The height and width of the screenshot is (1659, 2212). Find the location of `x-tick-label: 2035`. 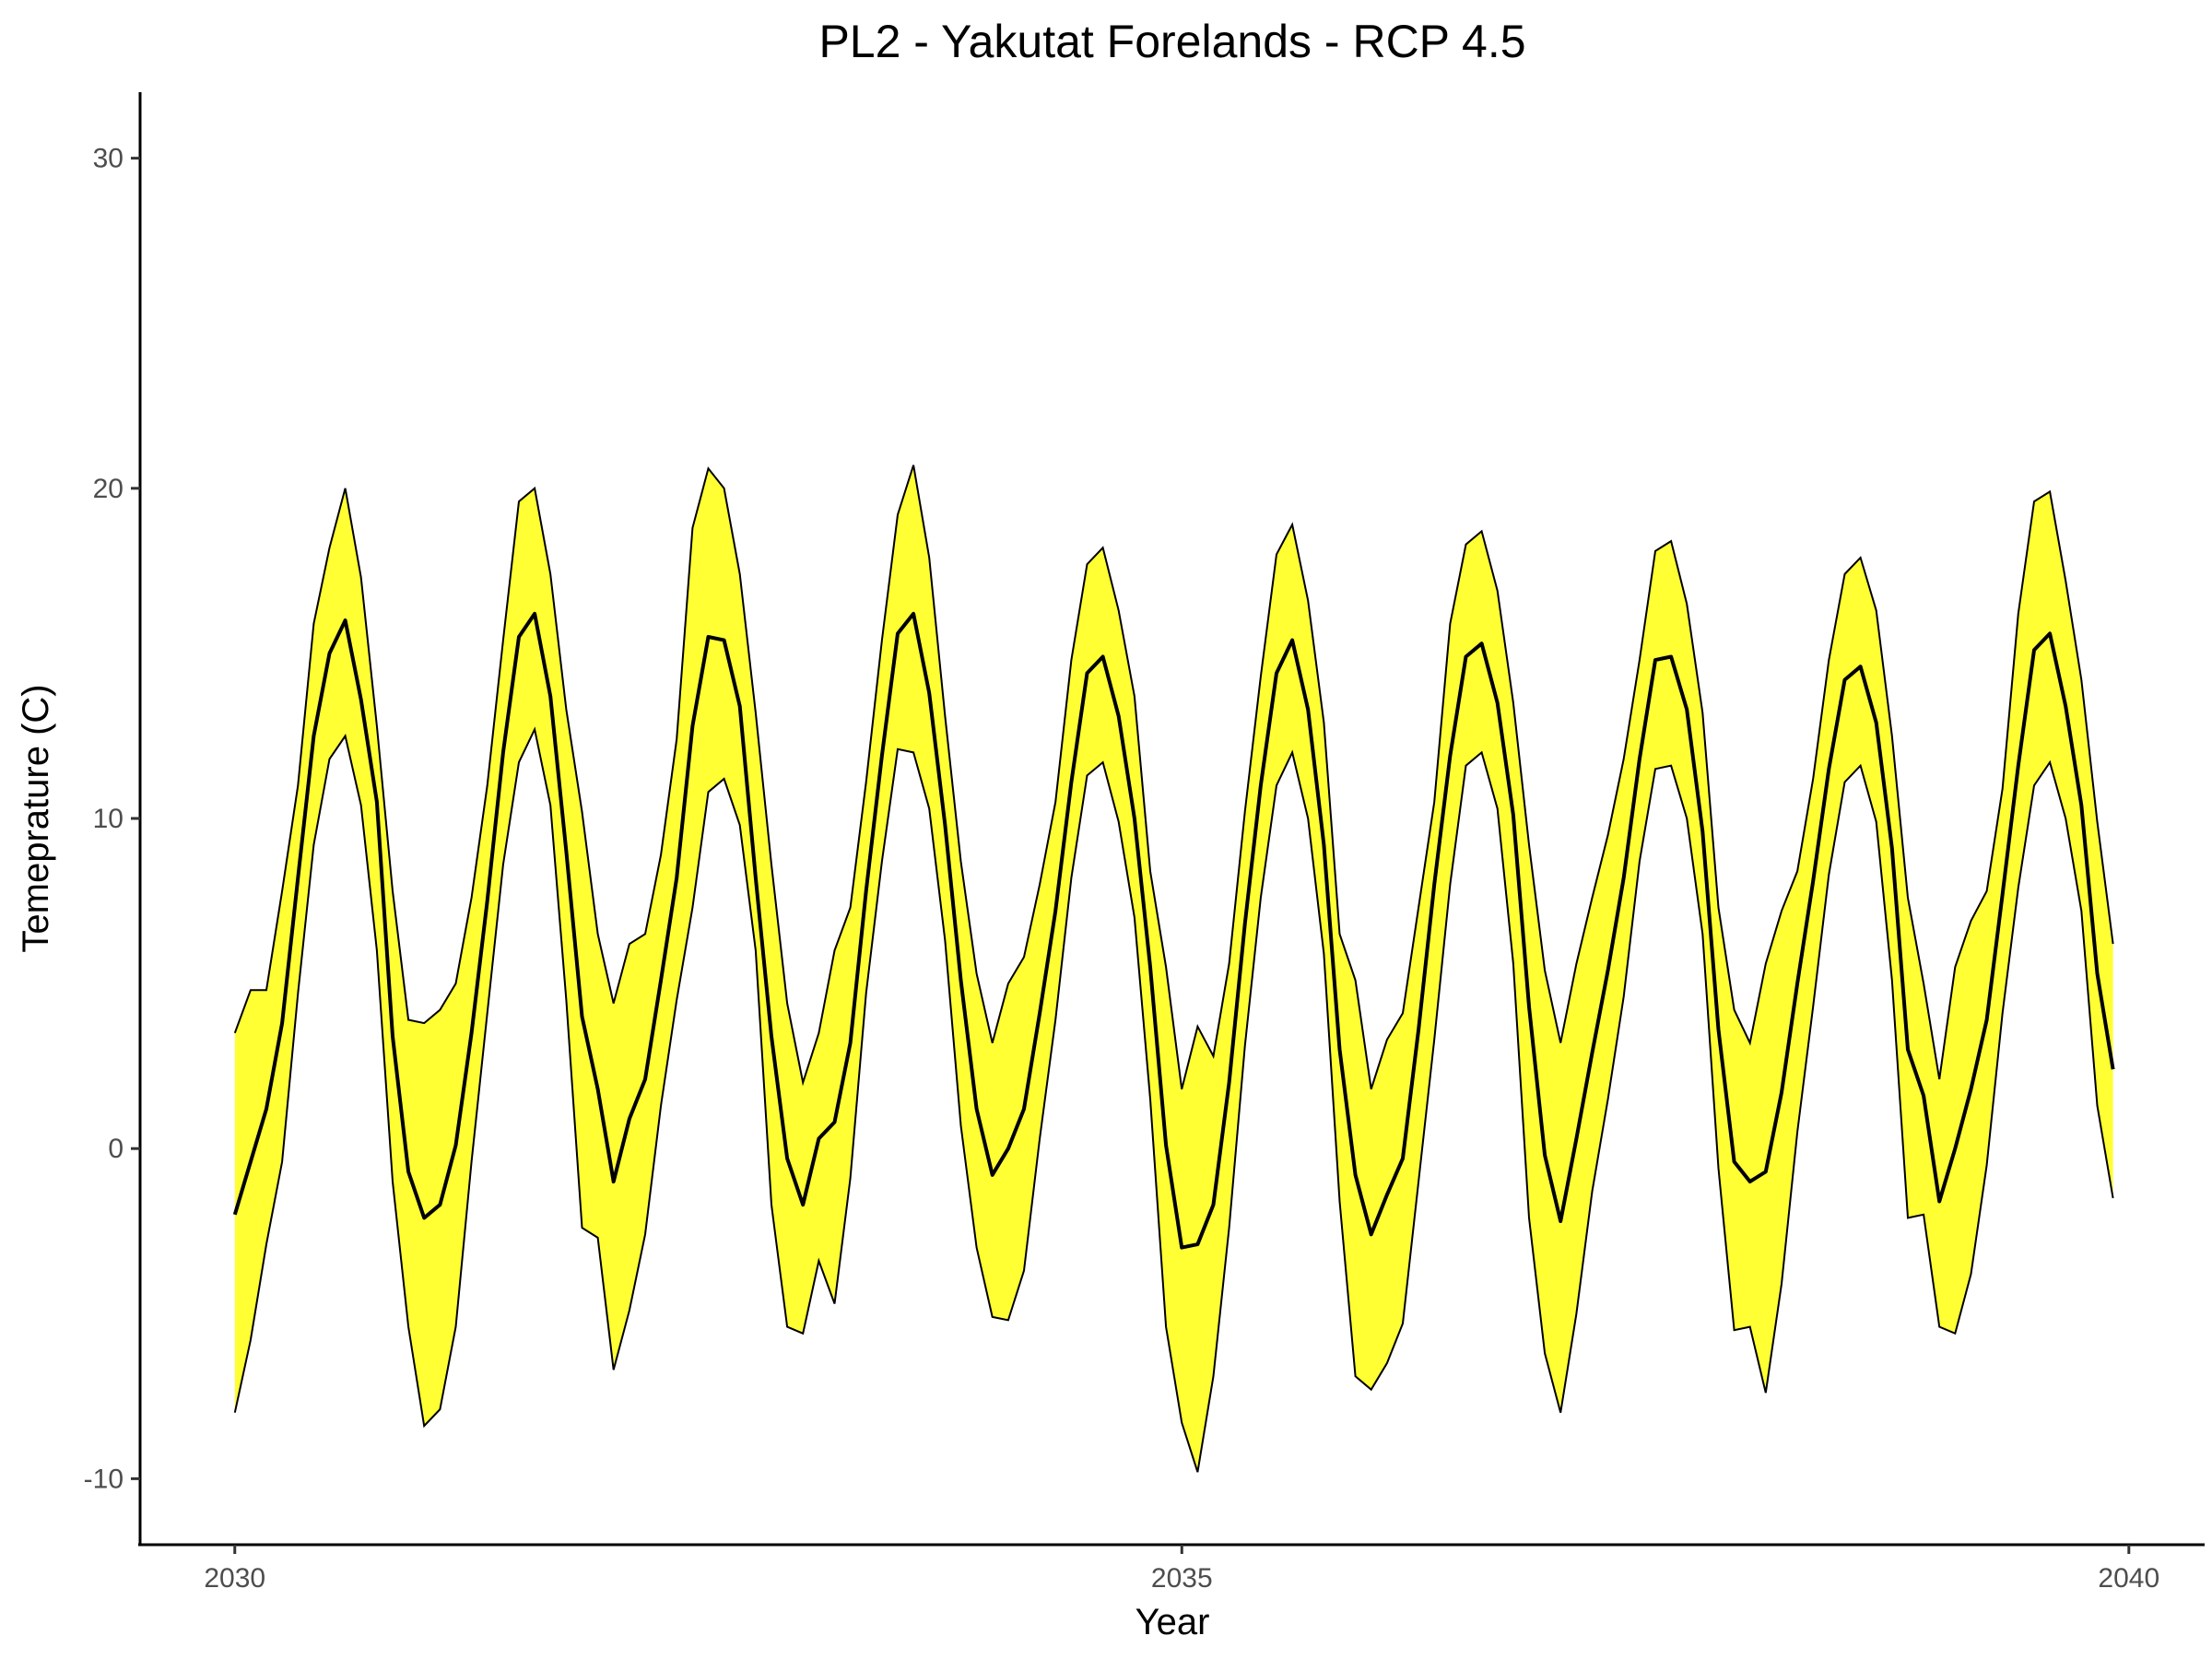

x-tick-label: 2035 is located at coordinates (1182, 1578).